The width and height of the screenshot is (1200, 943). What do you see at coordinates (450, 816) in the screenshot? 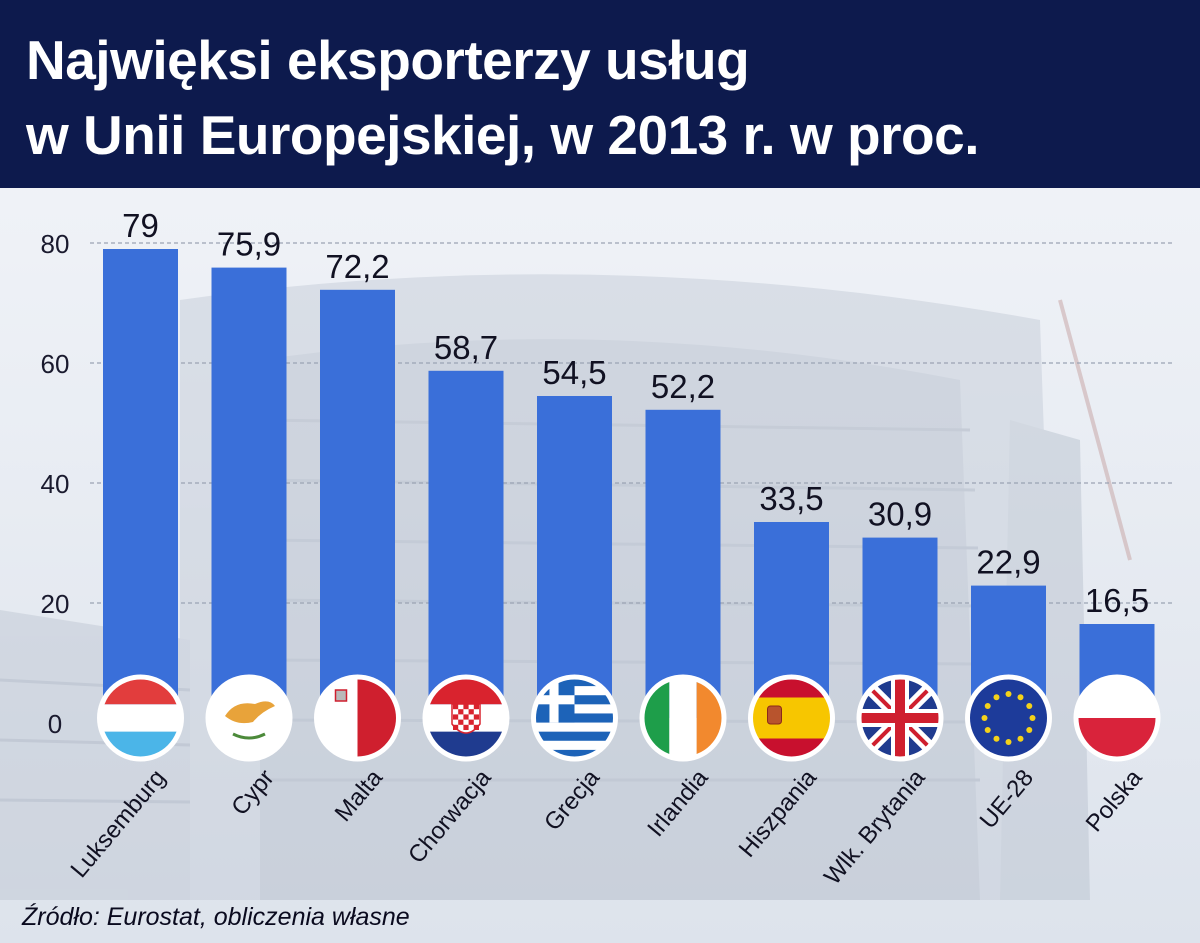
I see `category-label: Chorwacja` at bounding box center [450, 816].